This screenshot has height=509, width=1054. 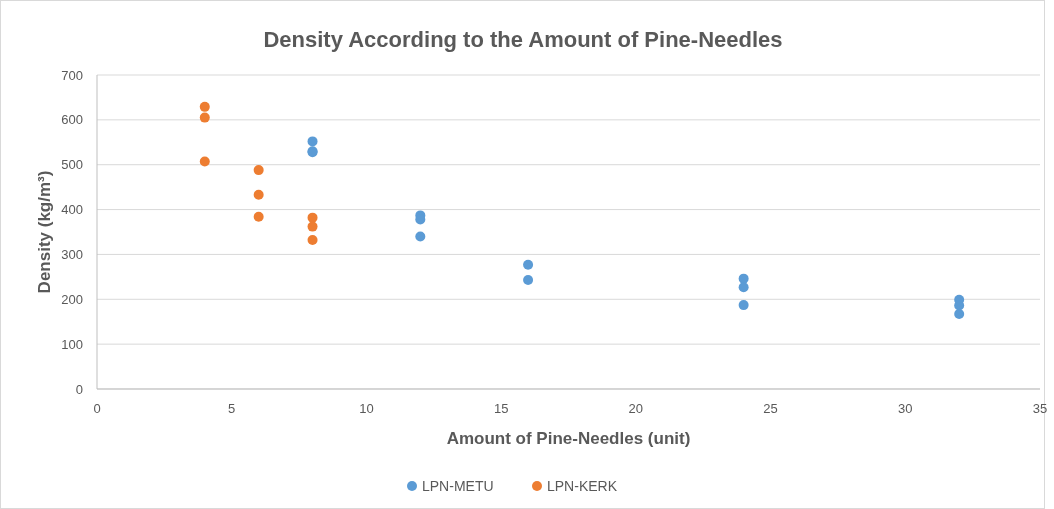 What do you see at coordinates (366, 408) in the screenshot?
I see `x-tick-label: 10` at bounding box center [366, 408].